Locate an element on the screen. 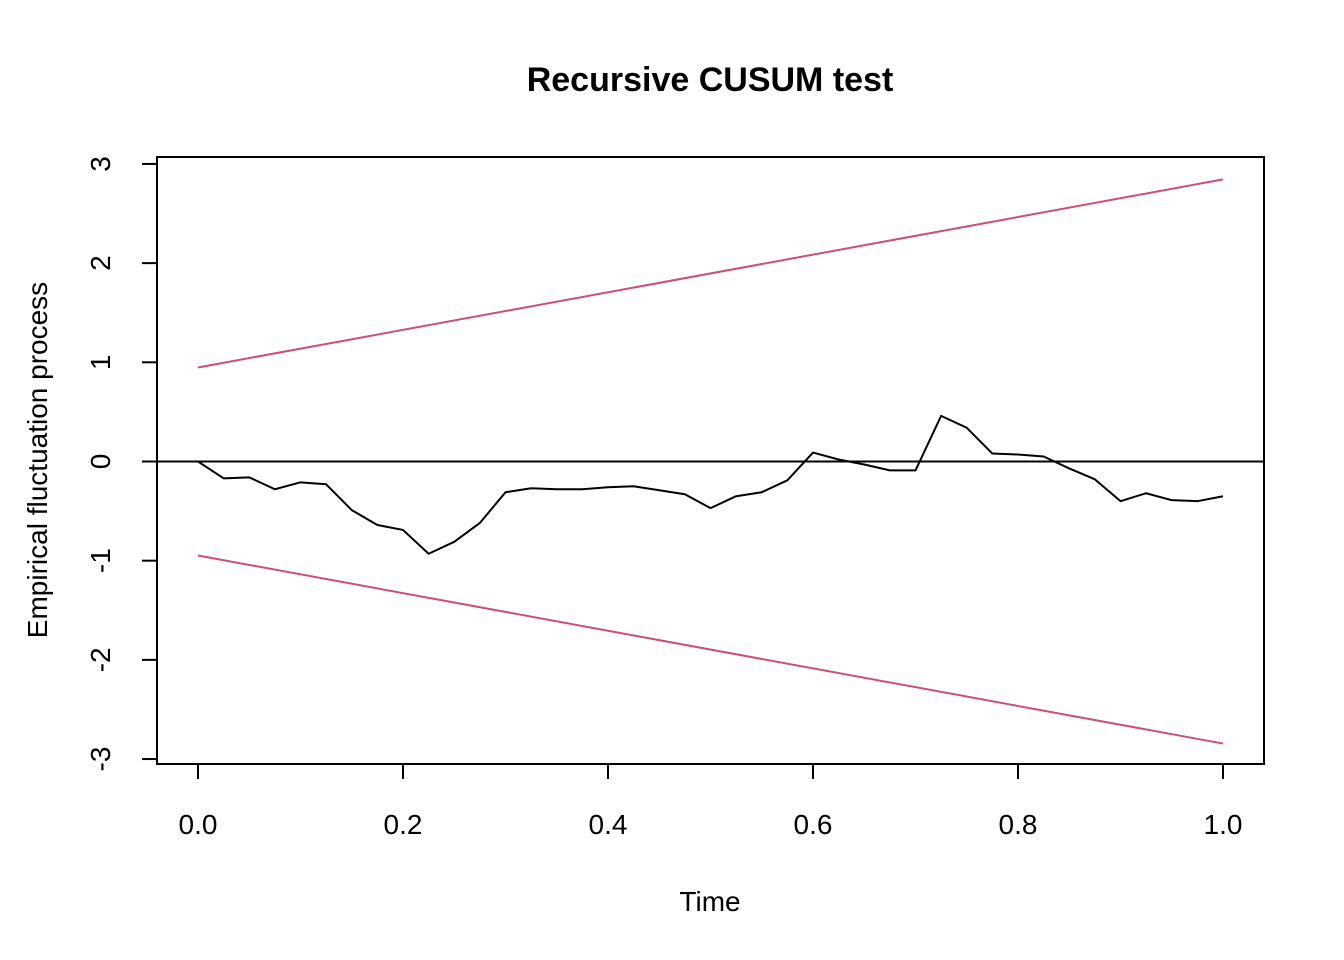  y-tick-label: -2 is located at coordinates (100, 659).